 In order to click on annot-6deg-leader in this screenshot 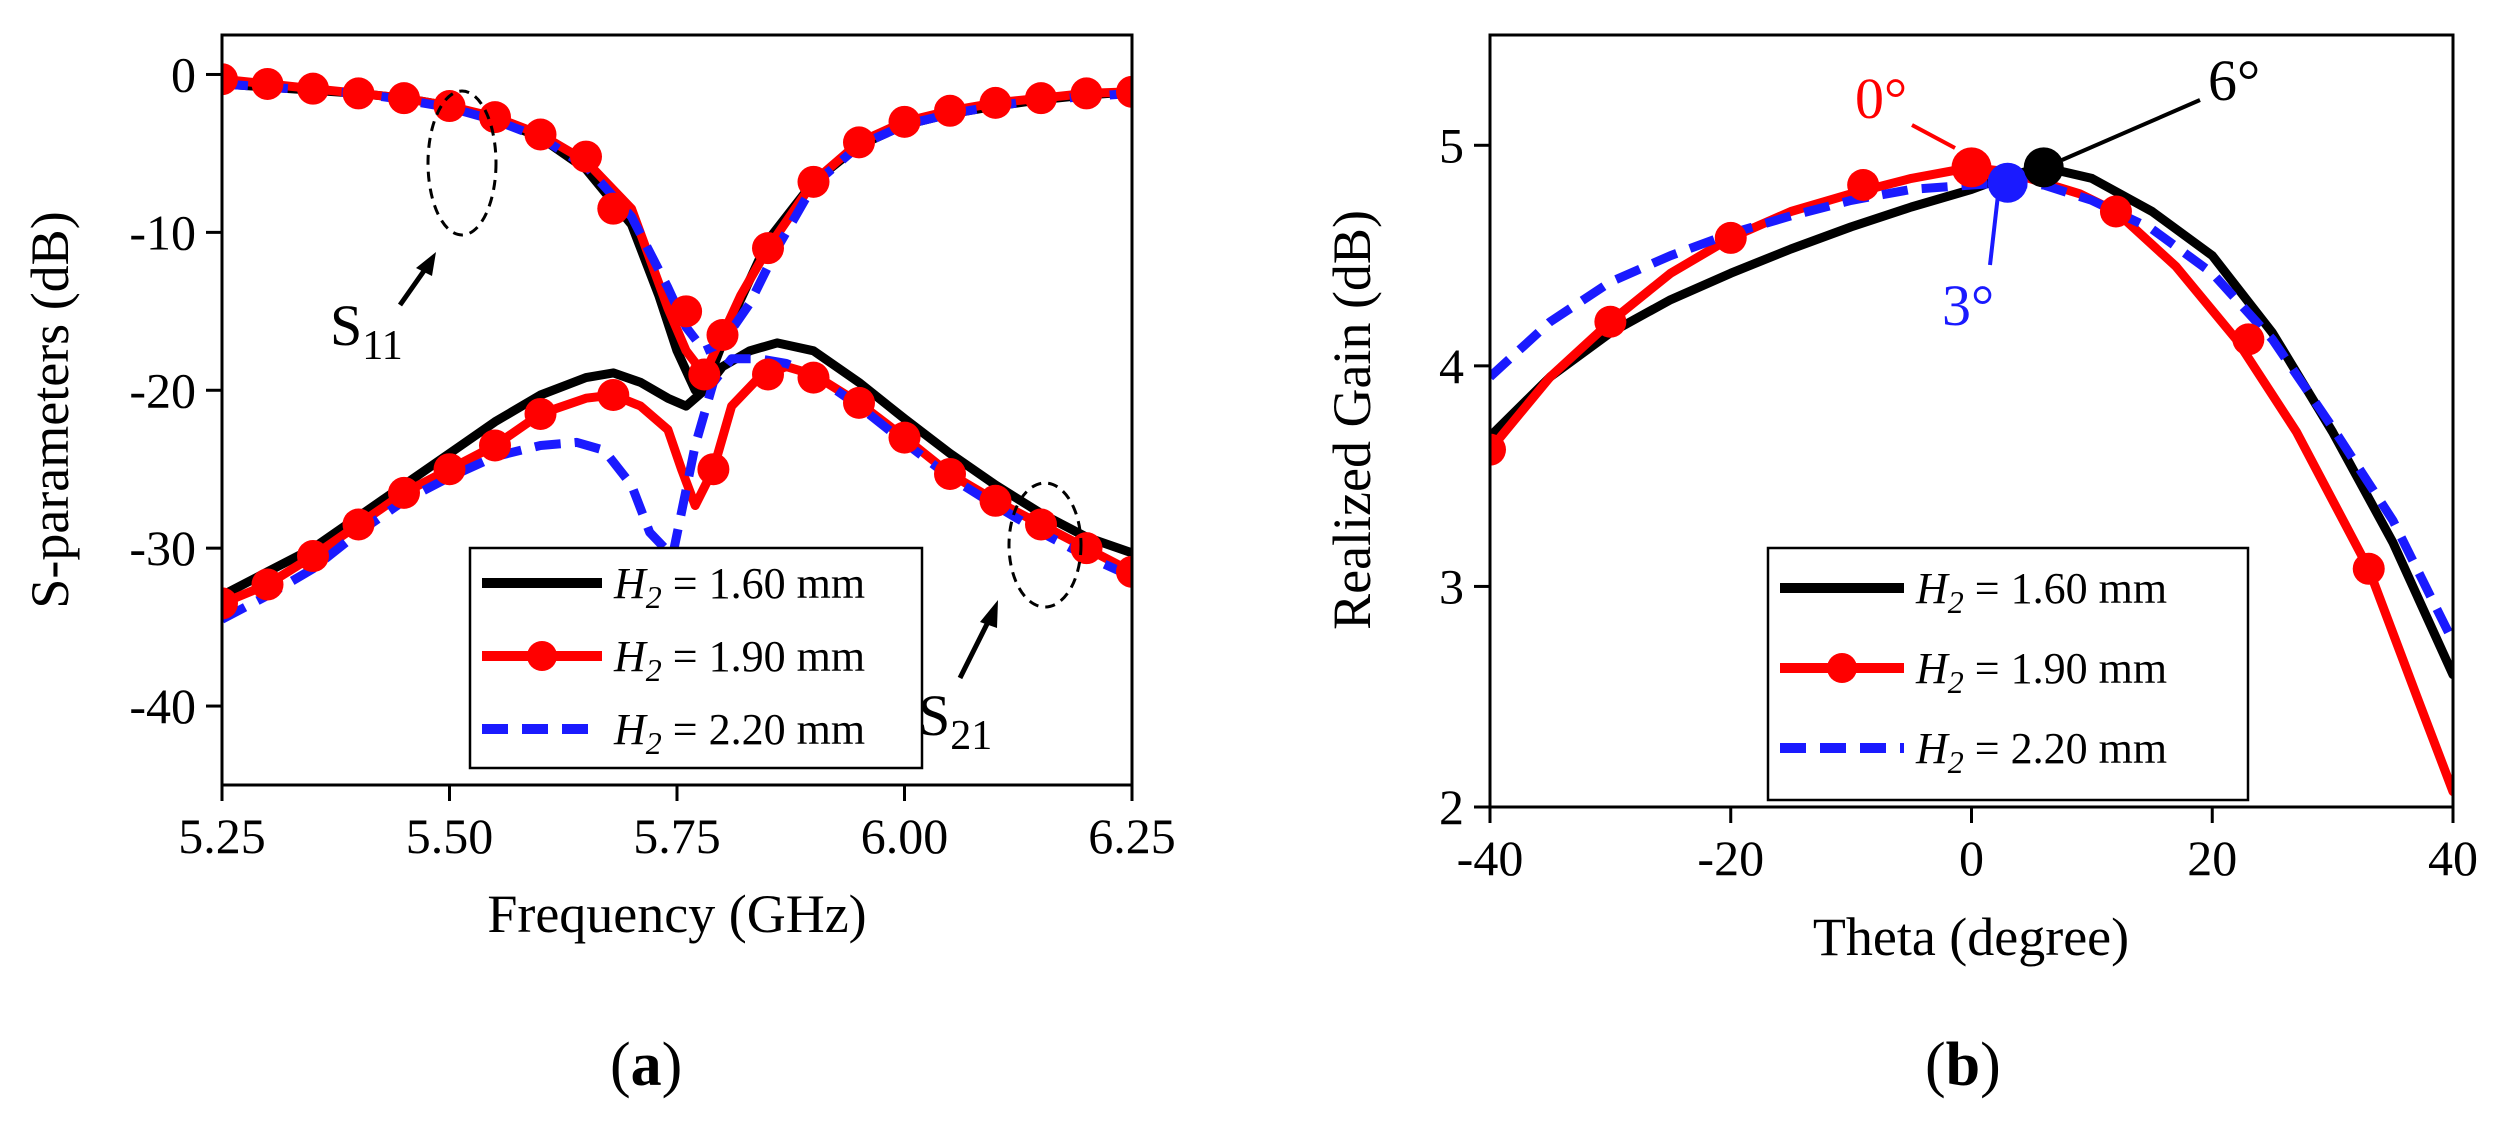, I will do `click(2131, 130)`.